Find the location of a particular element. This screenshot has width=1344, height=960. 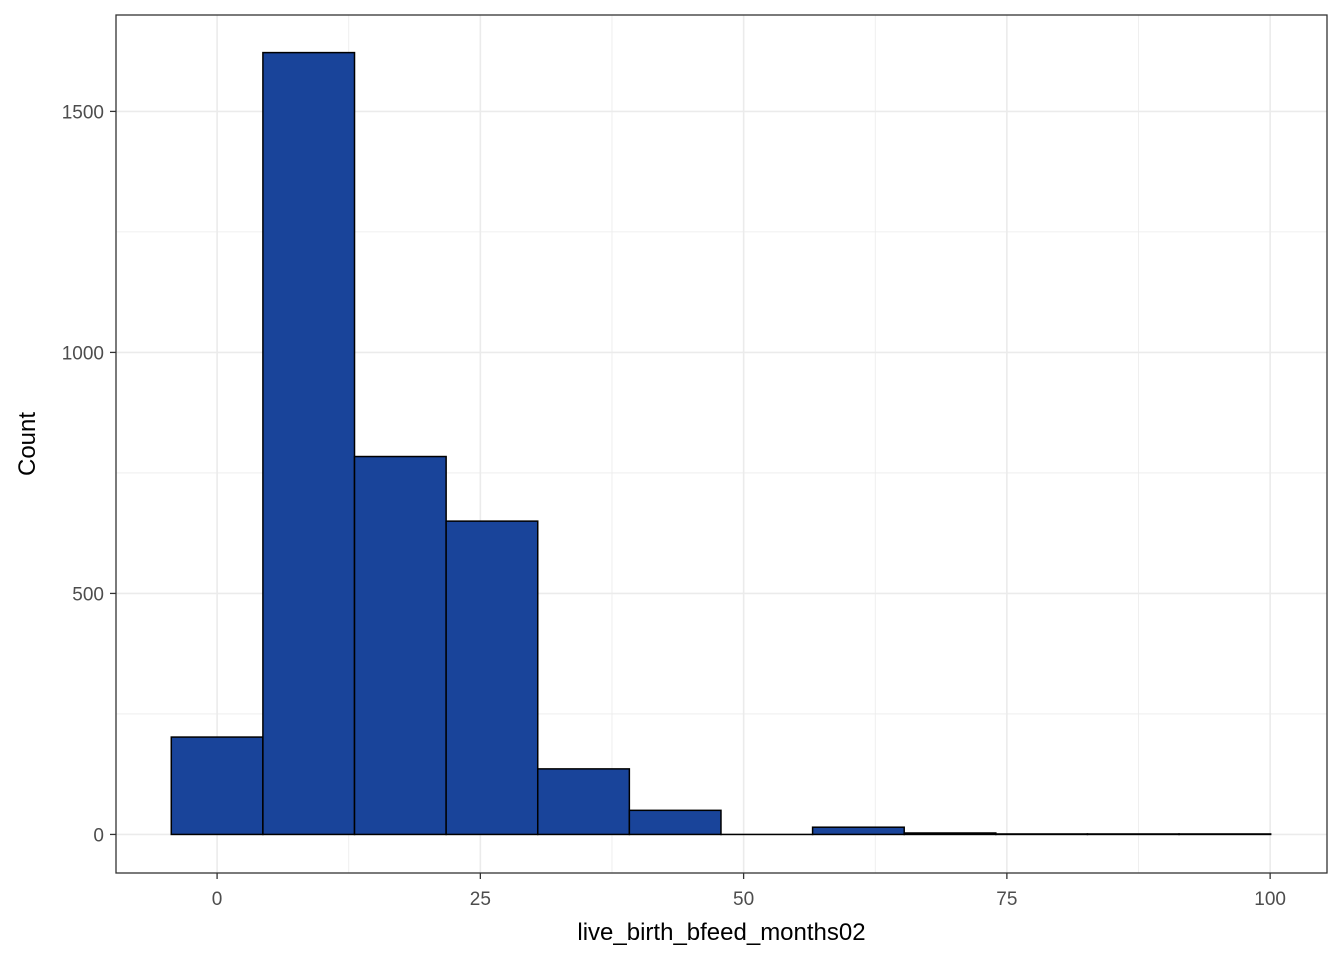

x-tick-label: 25 is located at coordinates (480, 899).